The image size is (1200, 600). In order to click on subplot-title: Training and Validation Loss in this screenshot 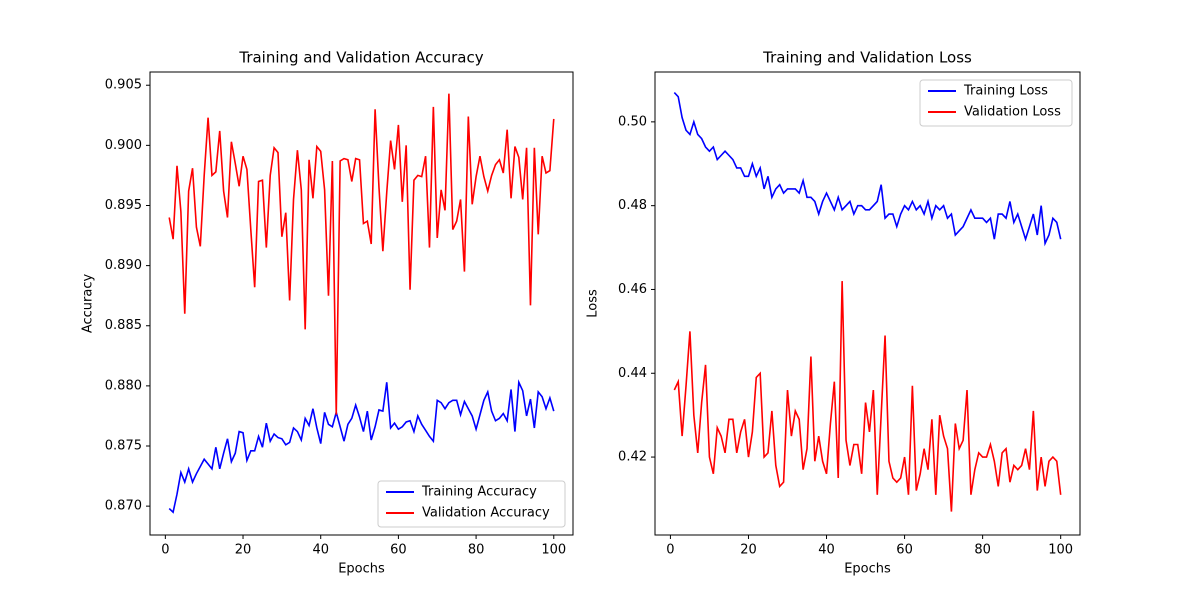, I will do `click(867, 58)`.